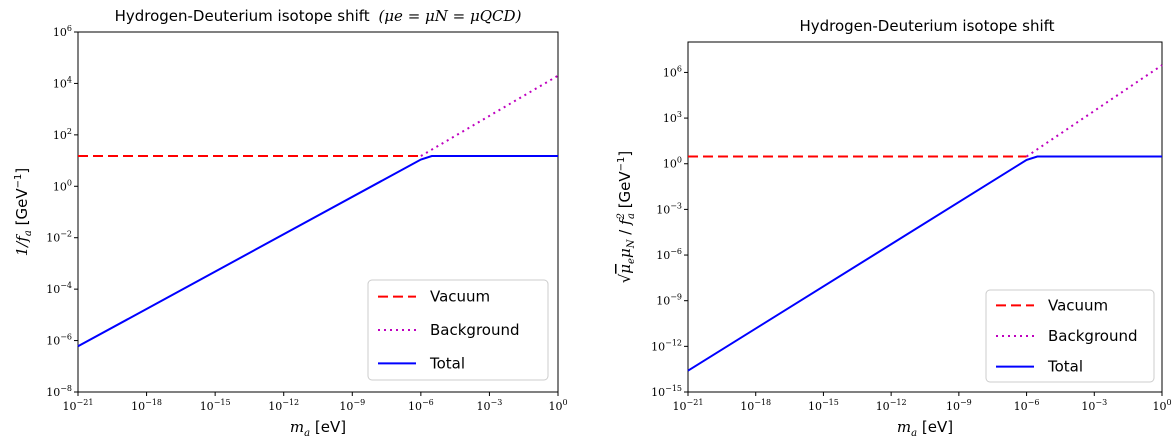 Image resolution: width=1173 pixels, height=439 pixels. I want to click on chart-right-legend: Vacuum Background Total, so click(1070, 336).